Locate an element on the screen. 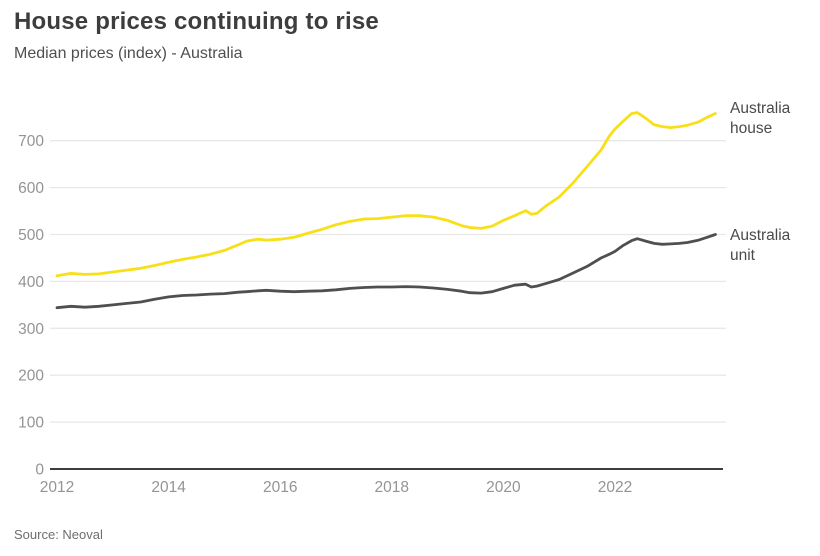 The height and width of the screenshot is (556, 820). y-tick-label-400: 400 is located at coordinates (31, 282).